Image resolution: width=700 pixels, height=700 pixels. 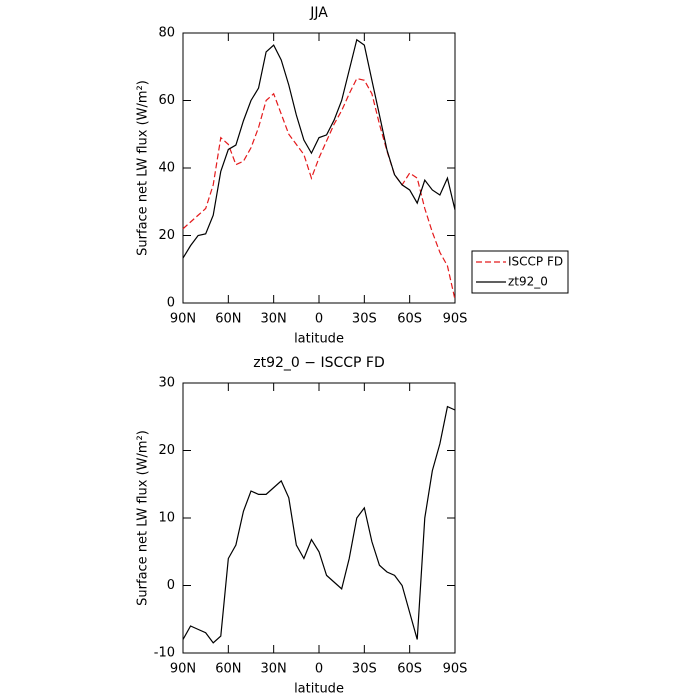 What do you see at coordinates (166, 33) in the screenshot?
I see `y-tick-label: 80` at bounding box center [166, 33].